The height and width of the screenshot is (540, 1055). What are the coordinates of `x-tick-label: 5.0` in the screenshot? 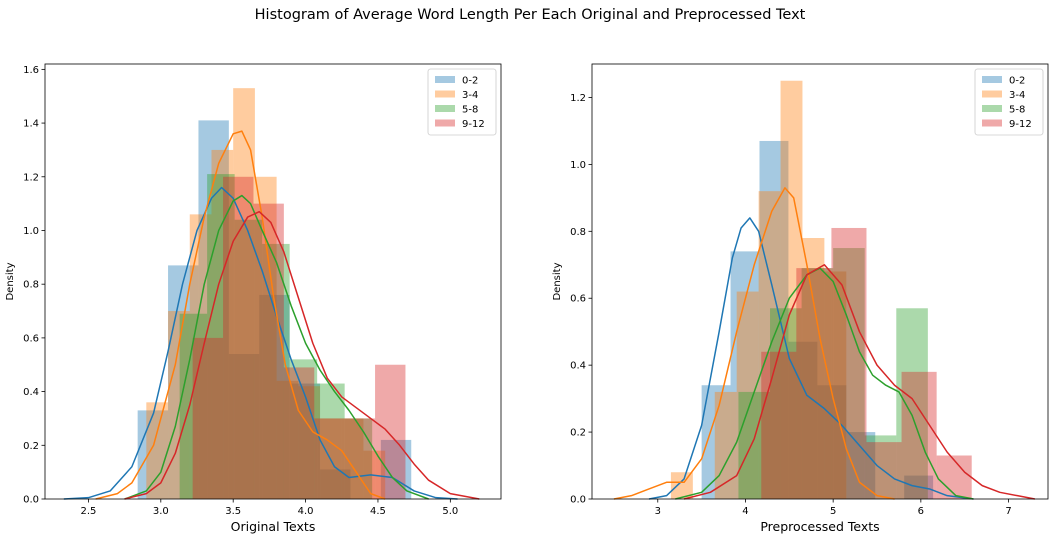 It's located at (450, 511).